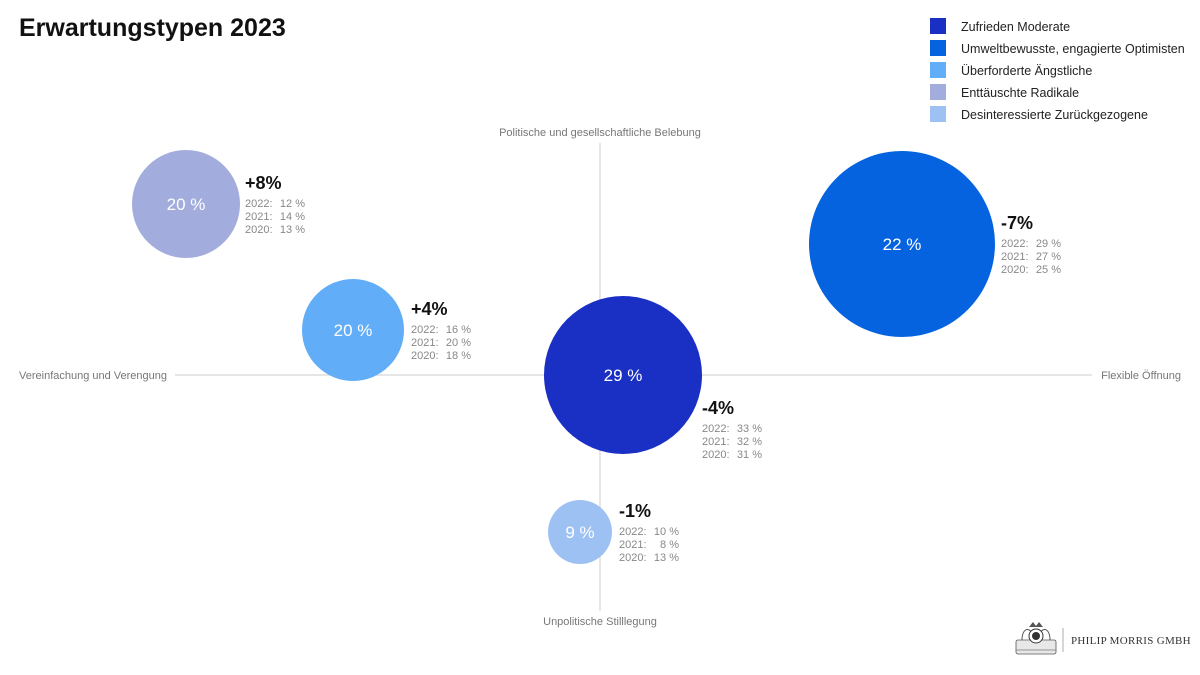 This screenshot has width=1200, height=675. What do you see at coordinates (292, 204) in the screenshot?
I see `history-value: 12 %` at bounding box center [292, 204].